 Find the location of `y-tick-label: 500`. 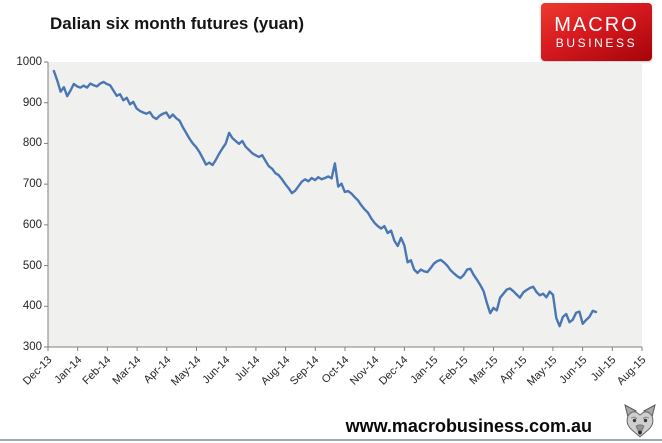

y-tick-label: 500 is located at coordinates (32, 265).